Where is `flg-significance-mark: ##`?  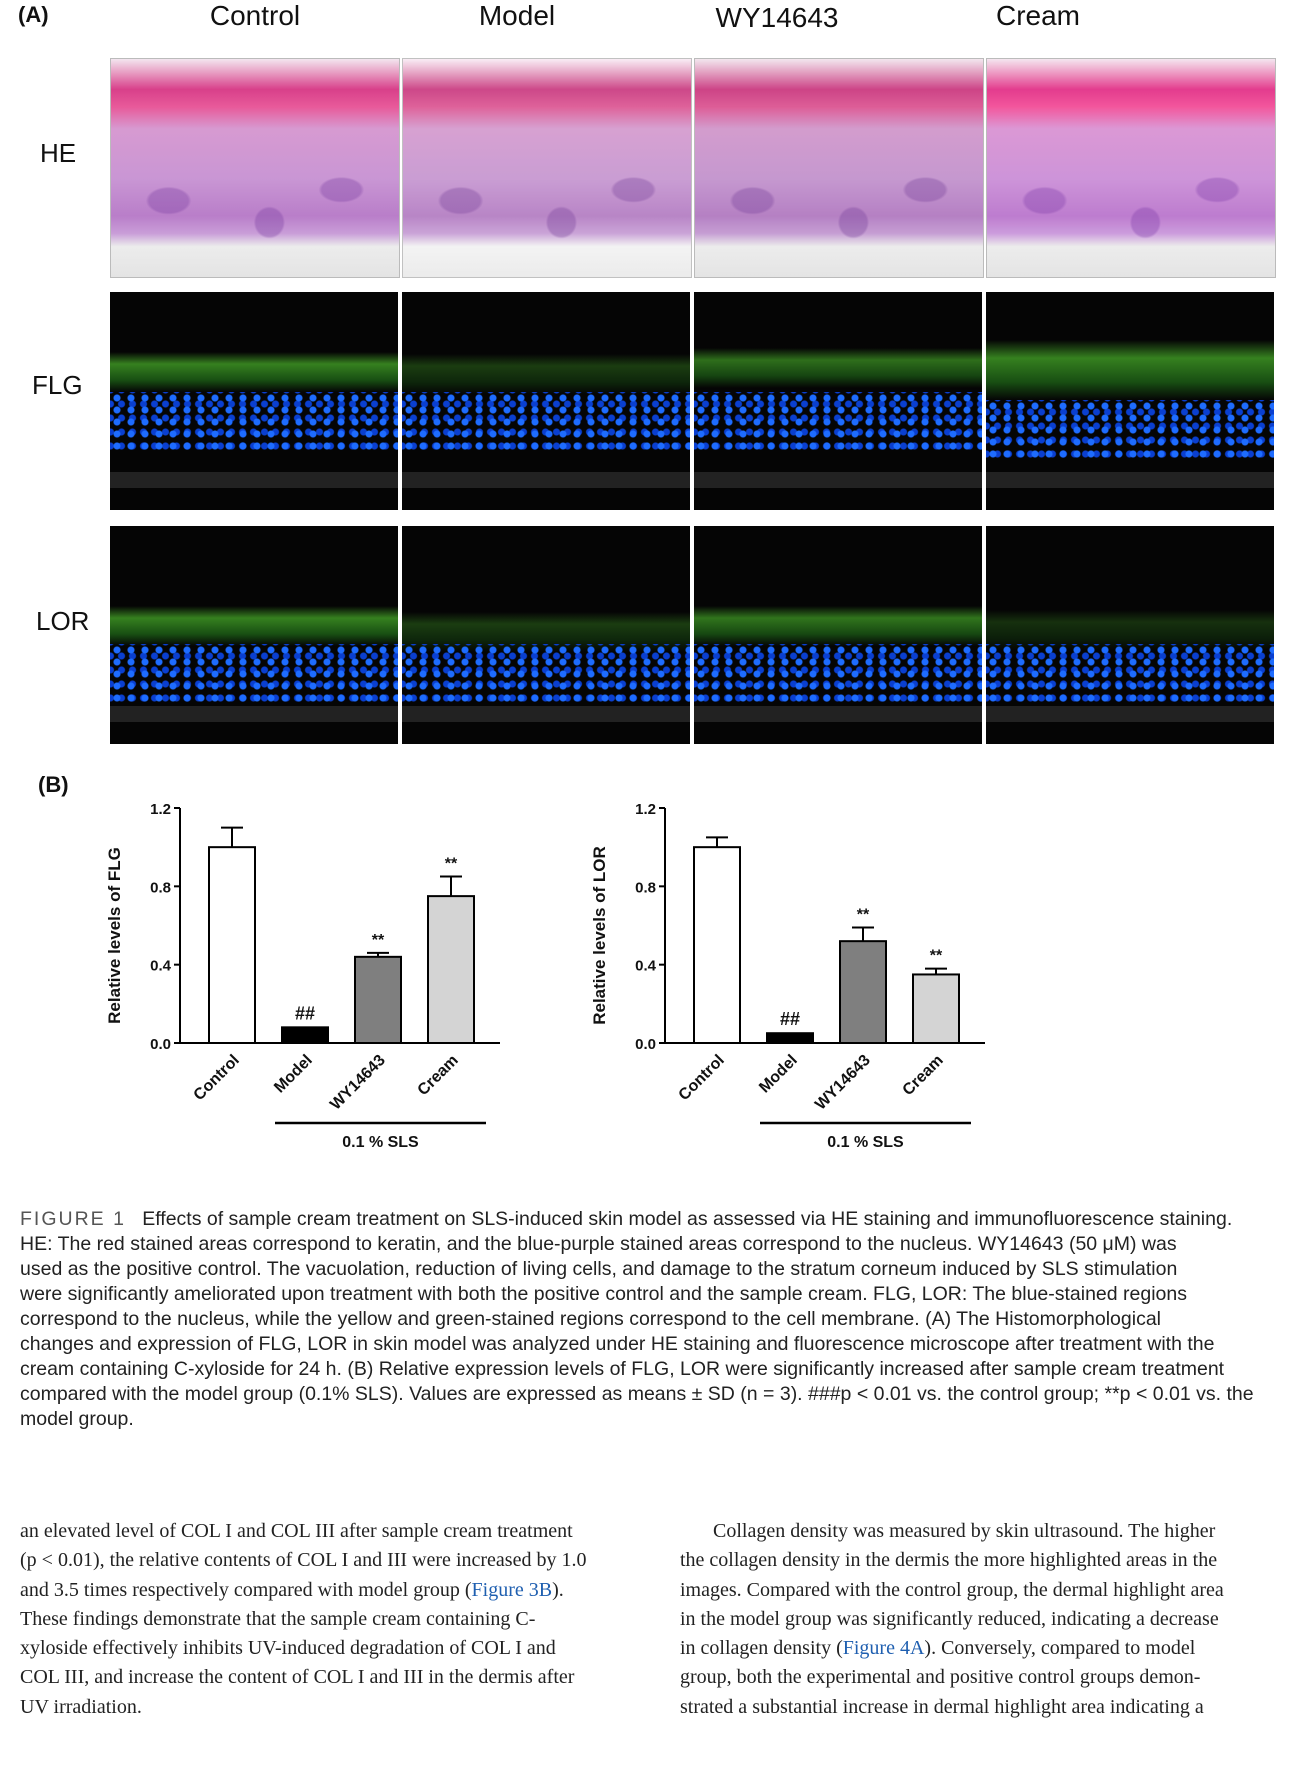
flg-significance-mark: ## is located at coordinates (305, 1013).